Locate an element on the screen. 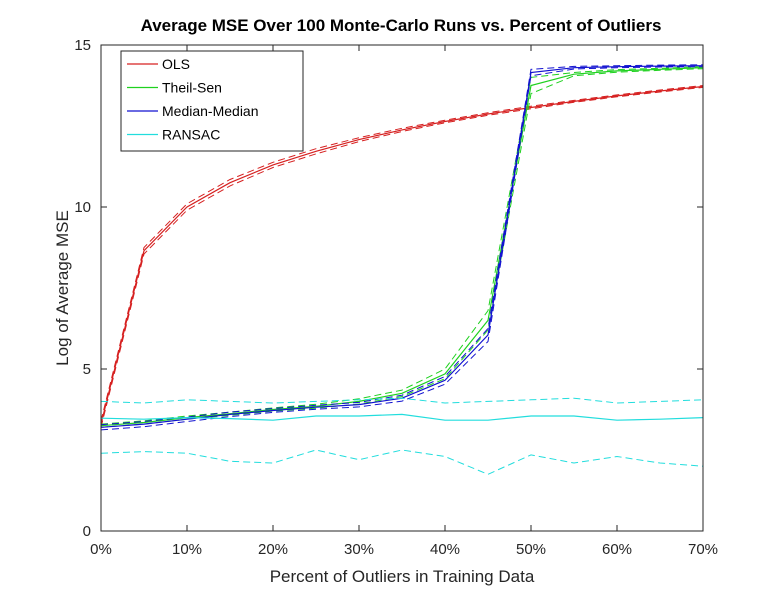  legend-label: Theil-Sen is located at coordinates (192, 88).